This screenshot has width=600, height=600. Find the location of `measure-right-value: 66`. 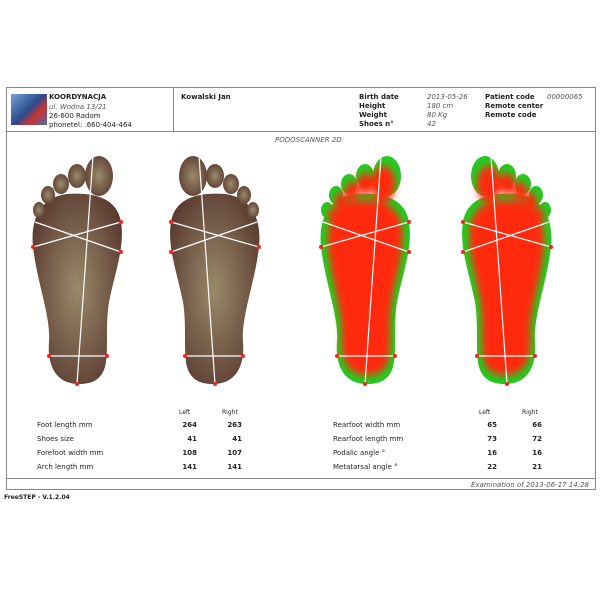

measure-right-value: 66 is located at coordinates (537, 425).